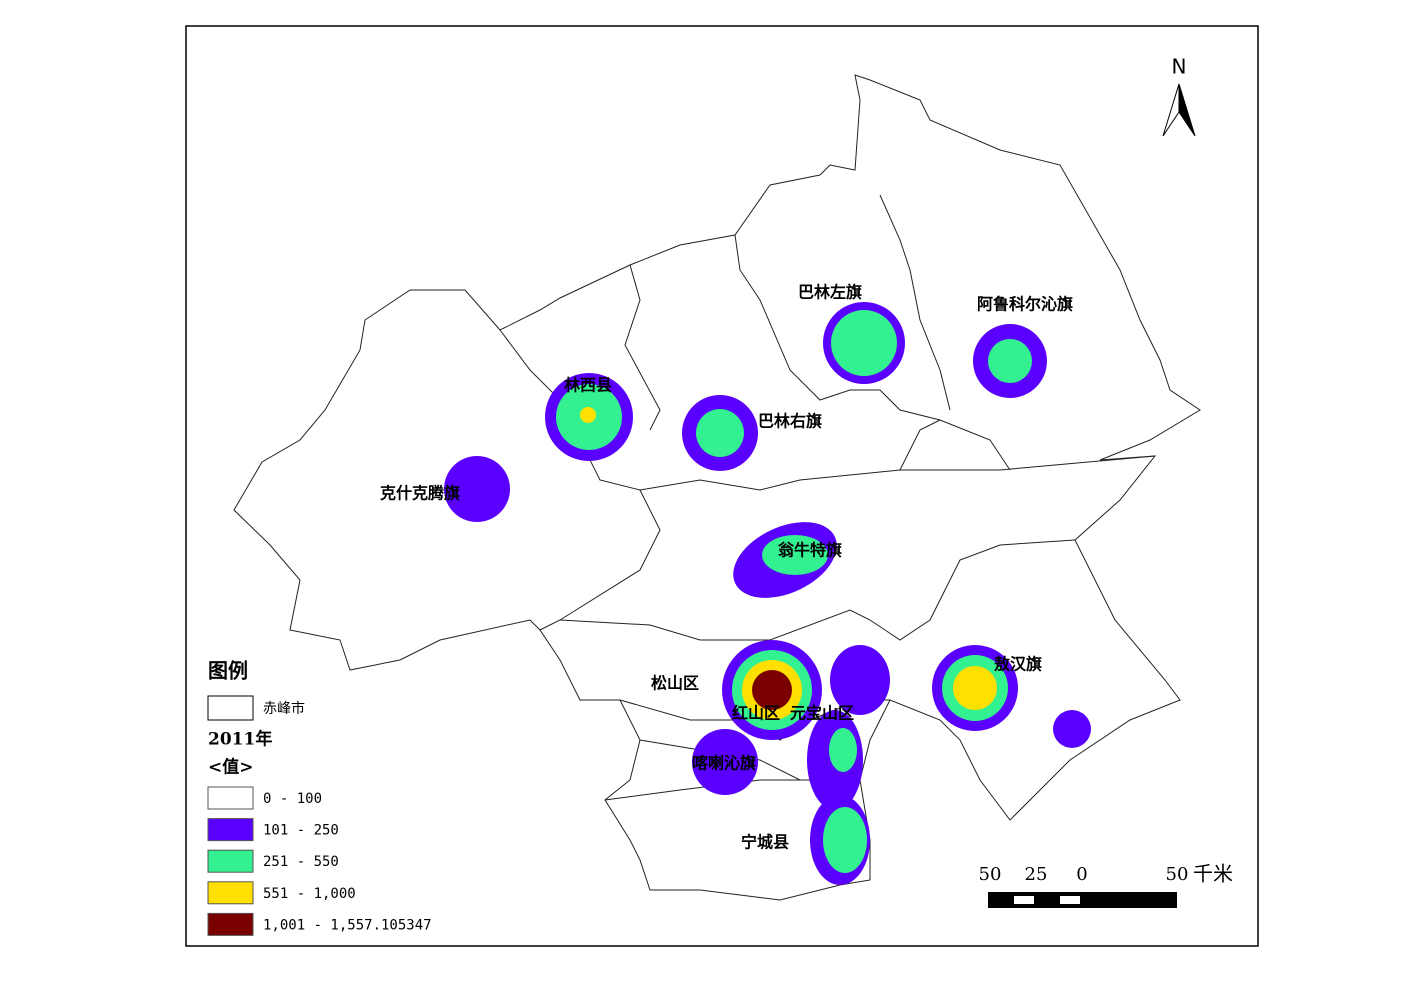 This screenshot has height=993, width=1402. I want to click on legend-label: 251 - 550, so click(301, 862).